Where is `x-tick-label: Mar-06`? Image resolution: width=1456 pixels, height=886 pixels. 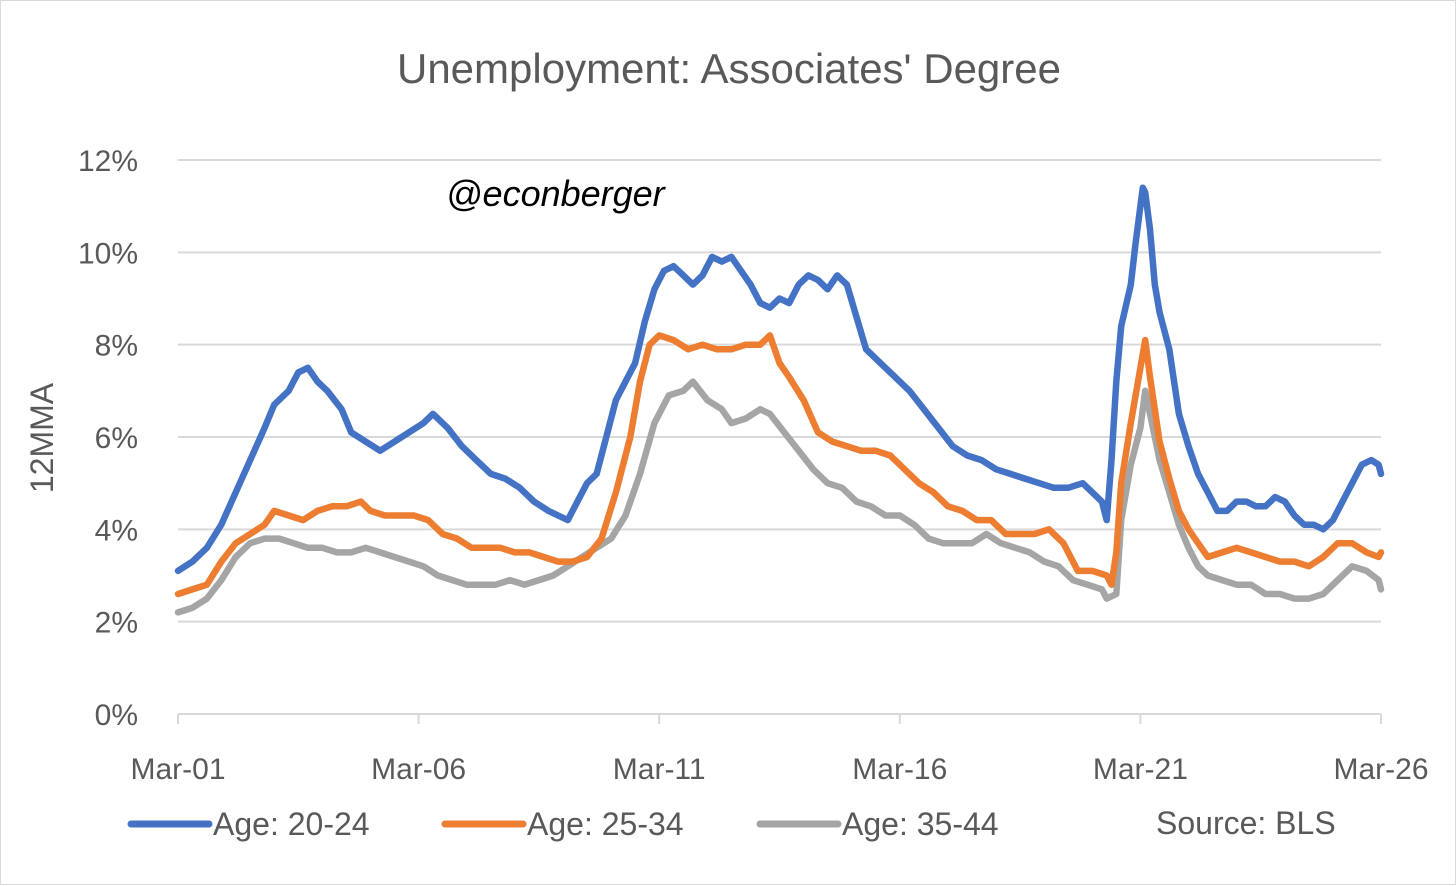
x-tick-label: Mar-06 is located at coordinates (418, 769).